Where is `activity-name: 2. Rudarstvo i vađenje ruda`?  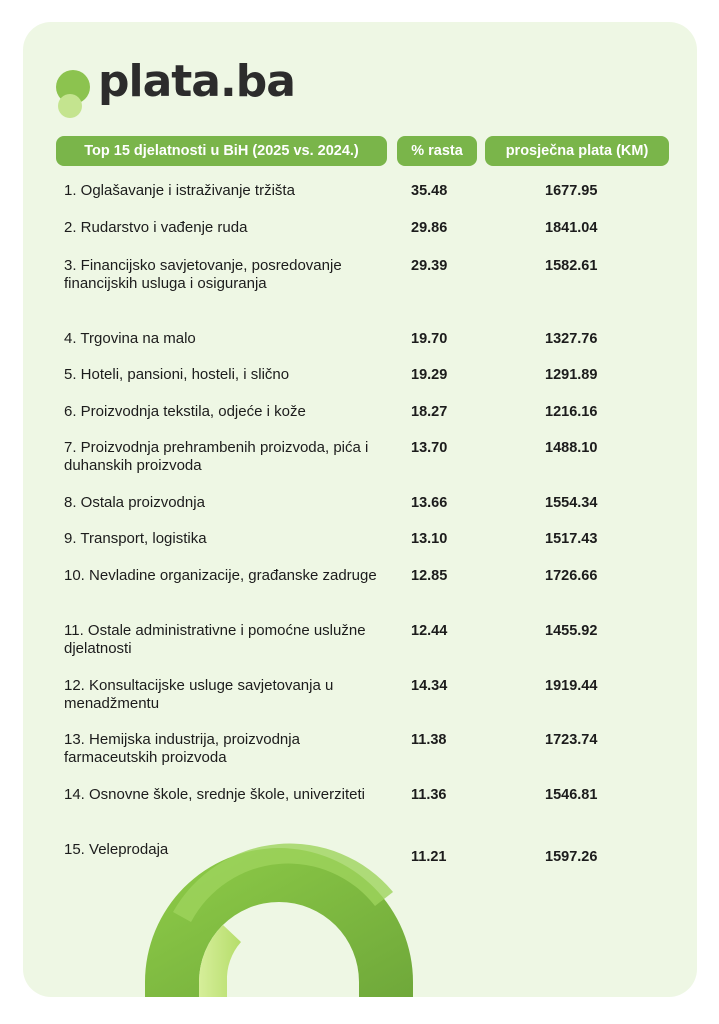 activity-name: 2. Rudarstvo i vađenje ruda is located at coordinates (156, 227).